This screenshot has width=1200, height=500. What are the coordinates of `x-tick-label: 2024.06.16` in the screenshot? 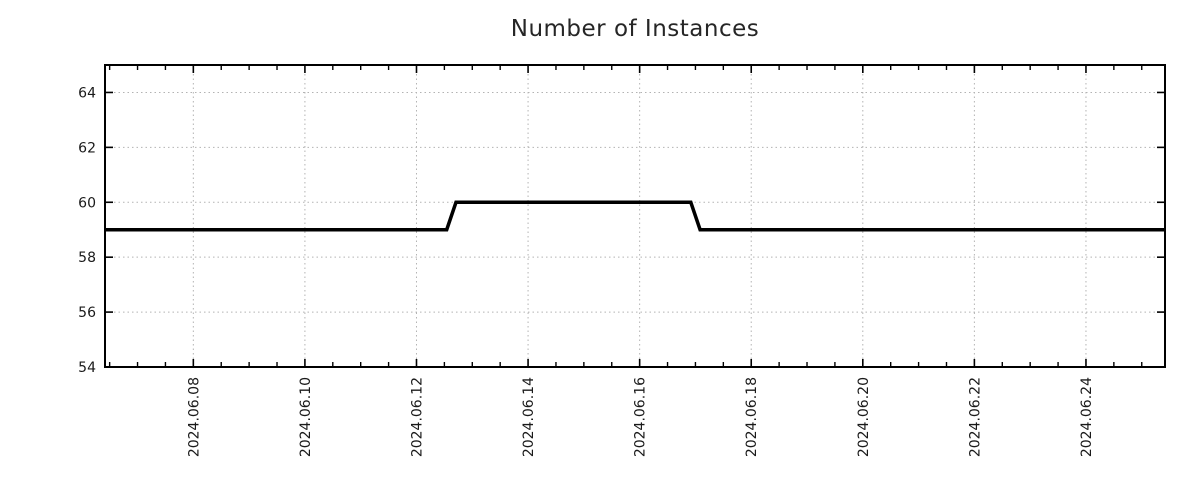 It's located at (641, 417).